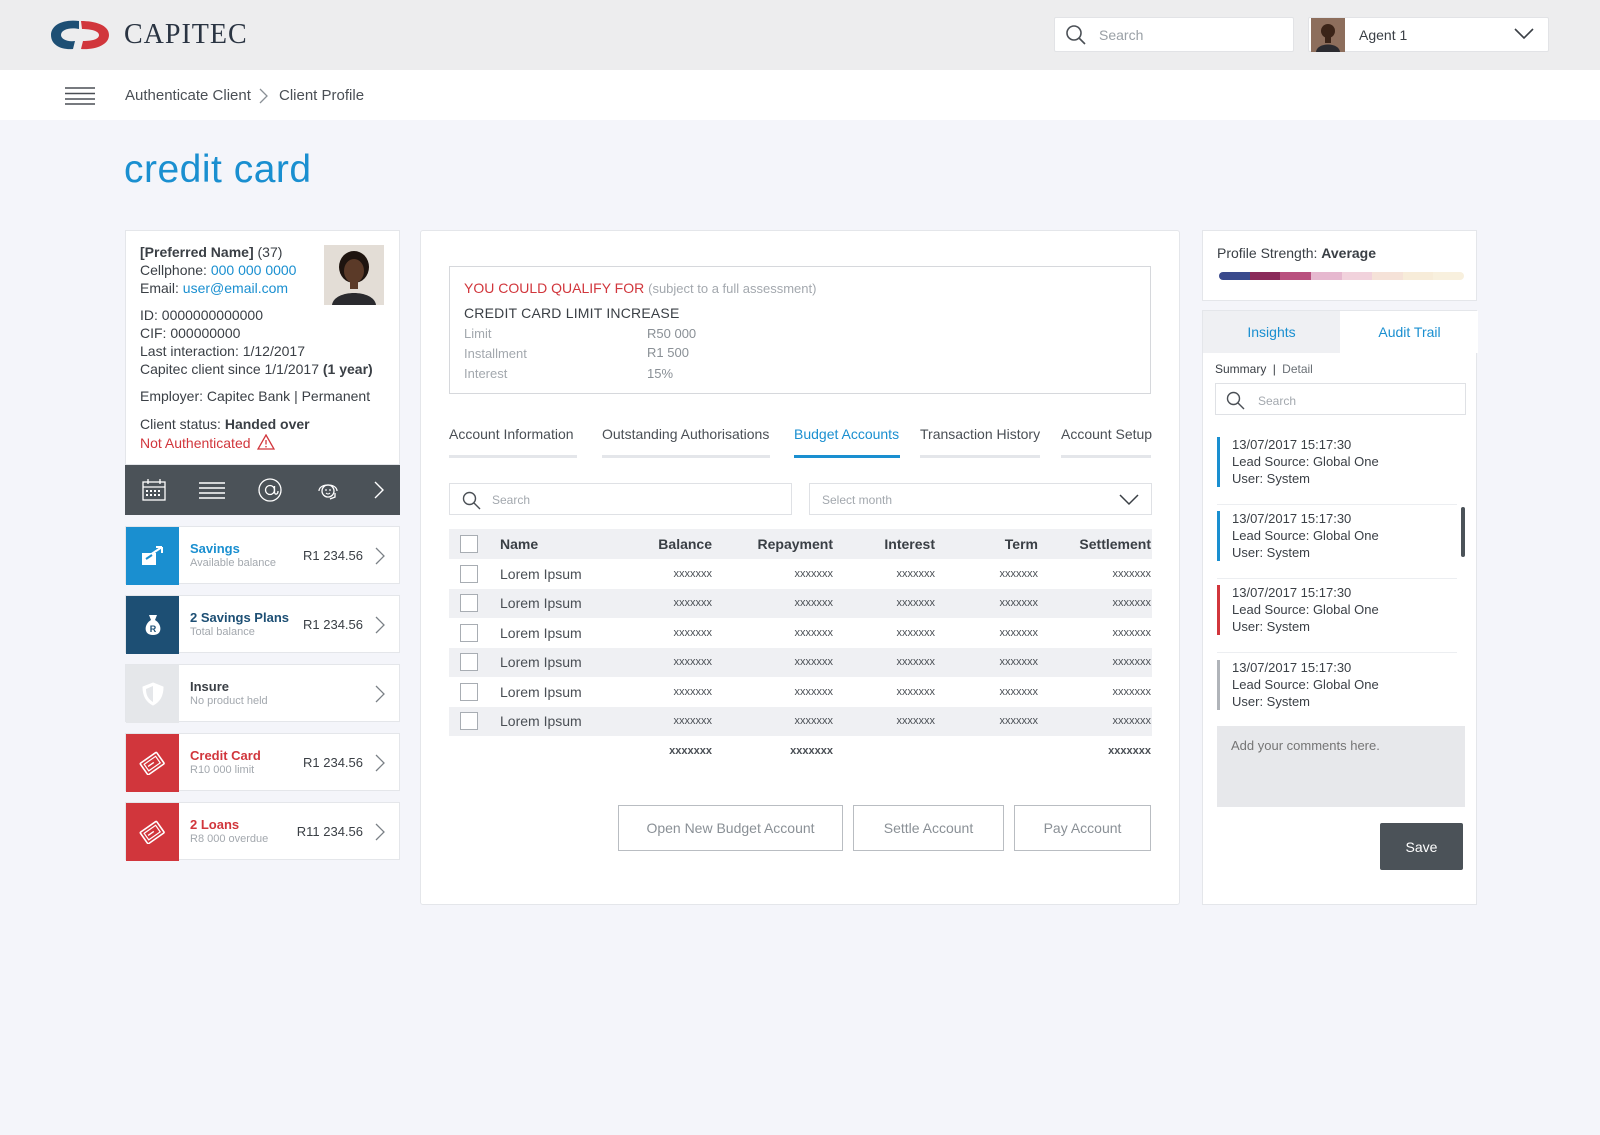 This screenshot has height=1135, width=1600. Describe the element at coordinates (1271, 626) in the screenshot. I see `audit-entry-user: User: System` at that location.